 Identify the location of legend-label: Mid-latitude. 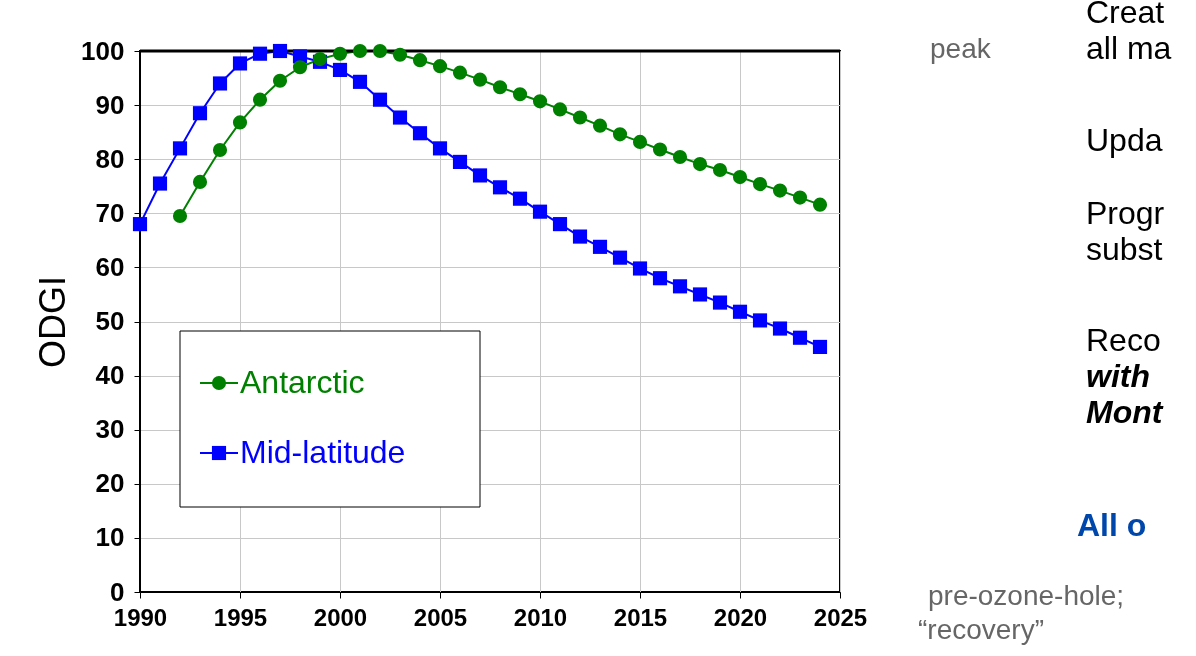
(323, 452).